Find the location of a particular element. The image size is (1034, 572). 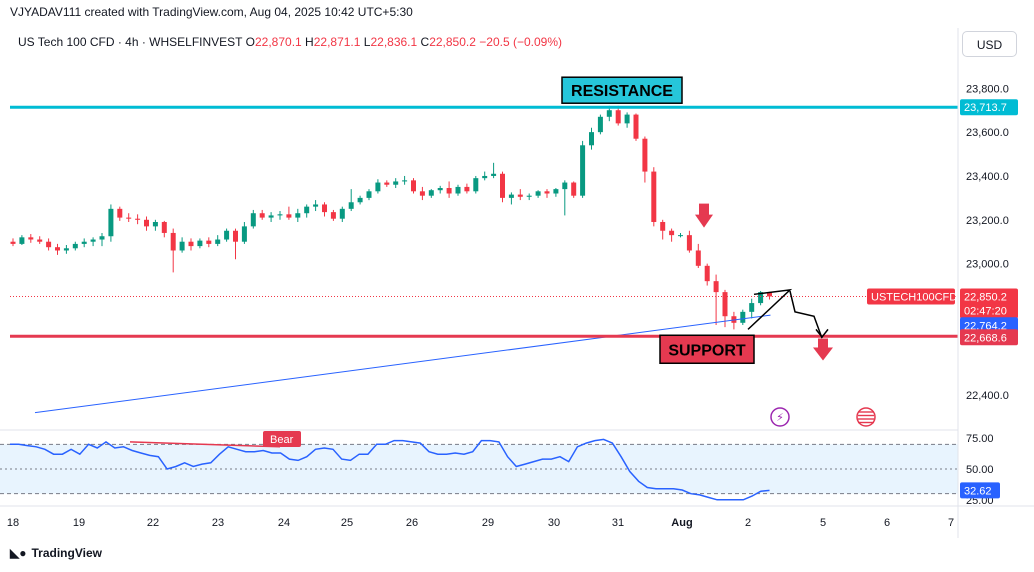

tradingview-logo: ◣● TradingView is located at coordinates (56, 553).